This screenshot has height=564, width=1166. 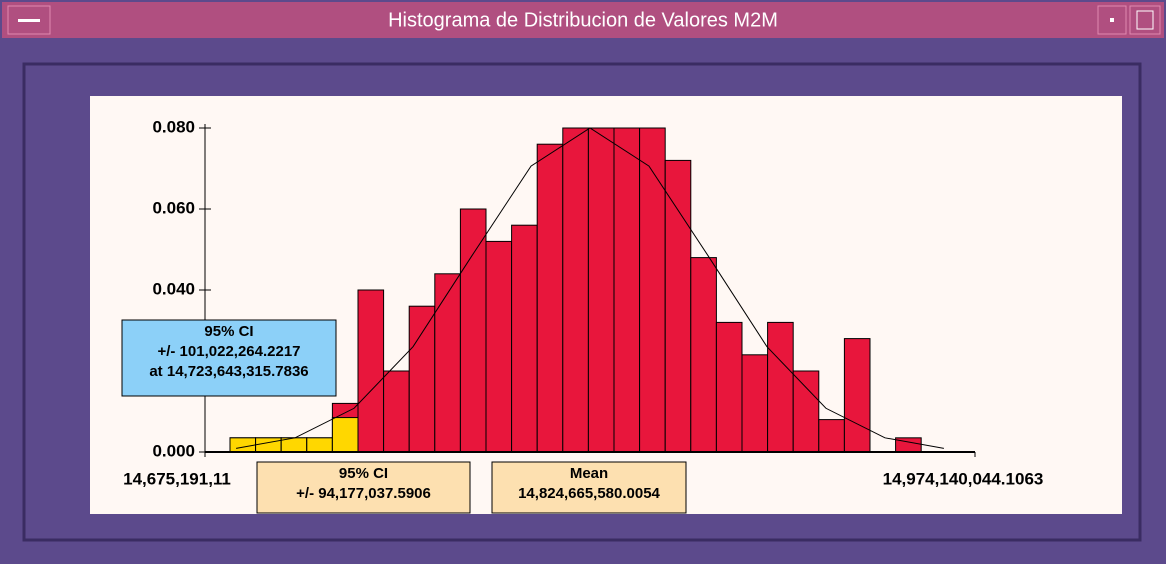 I want to click on annotation-text: +/- 94,177,037.5906, so click(x=363, y=493).